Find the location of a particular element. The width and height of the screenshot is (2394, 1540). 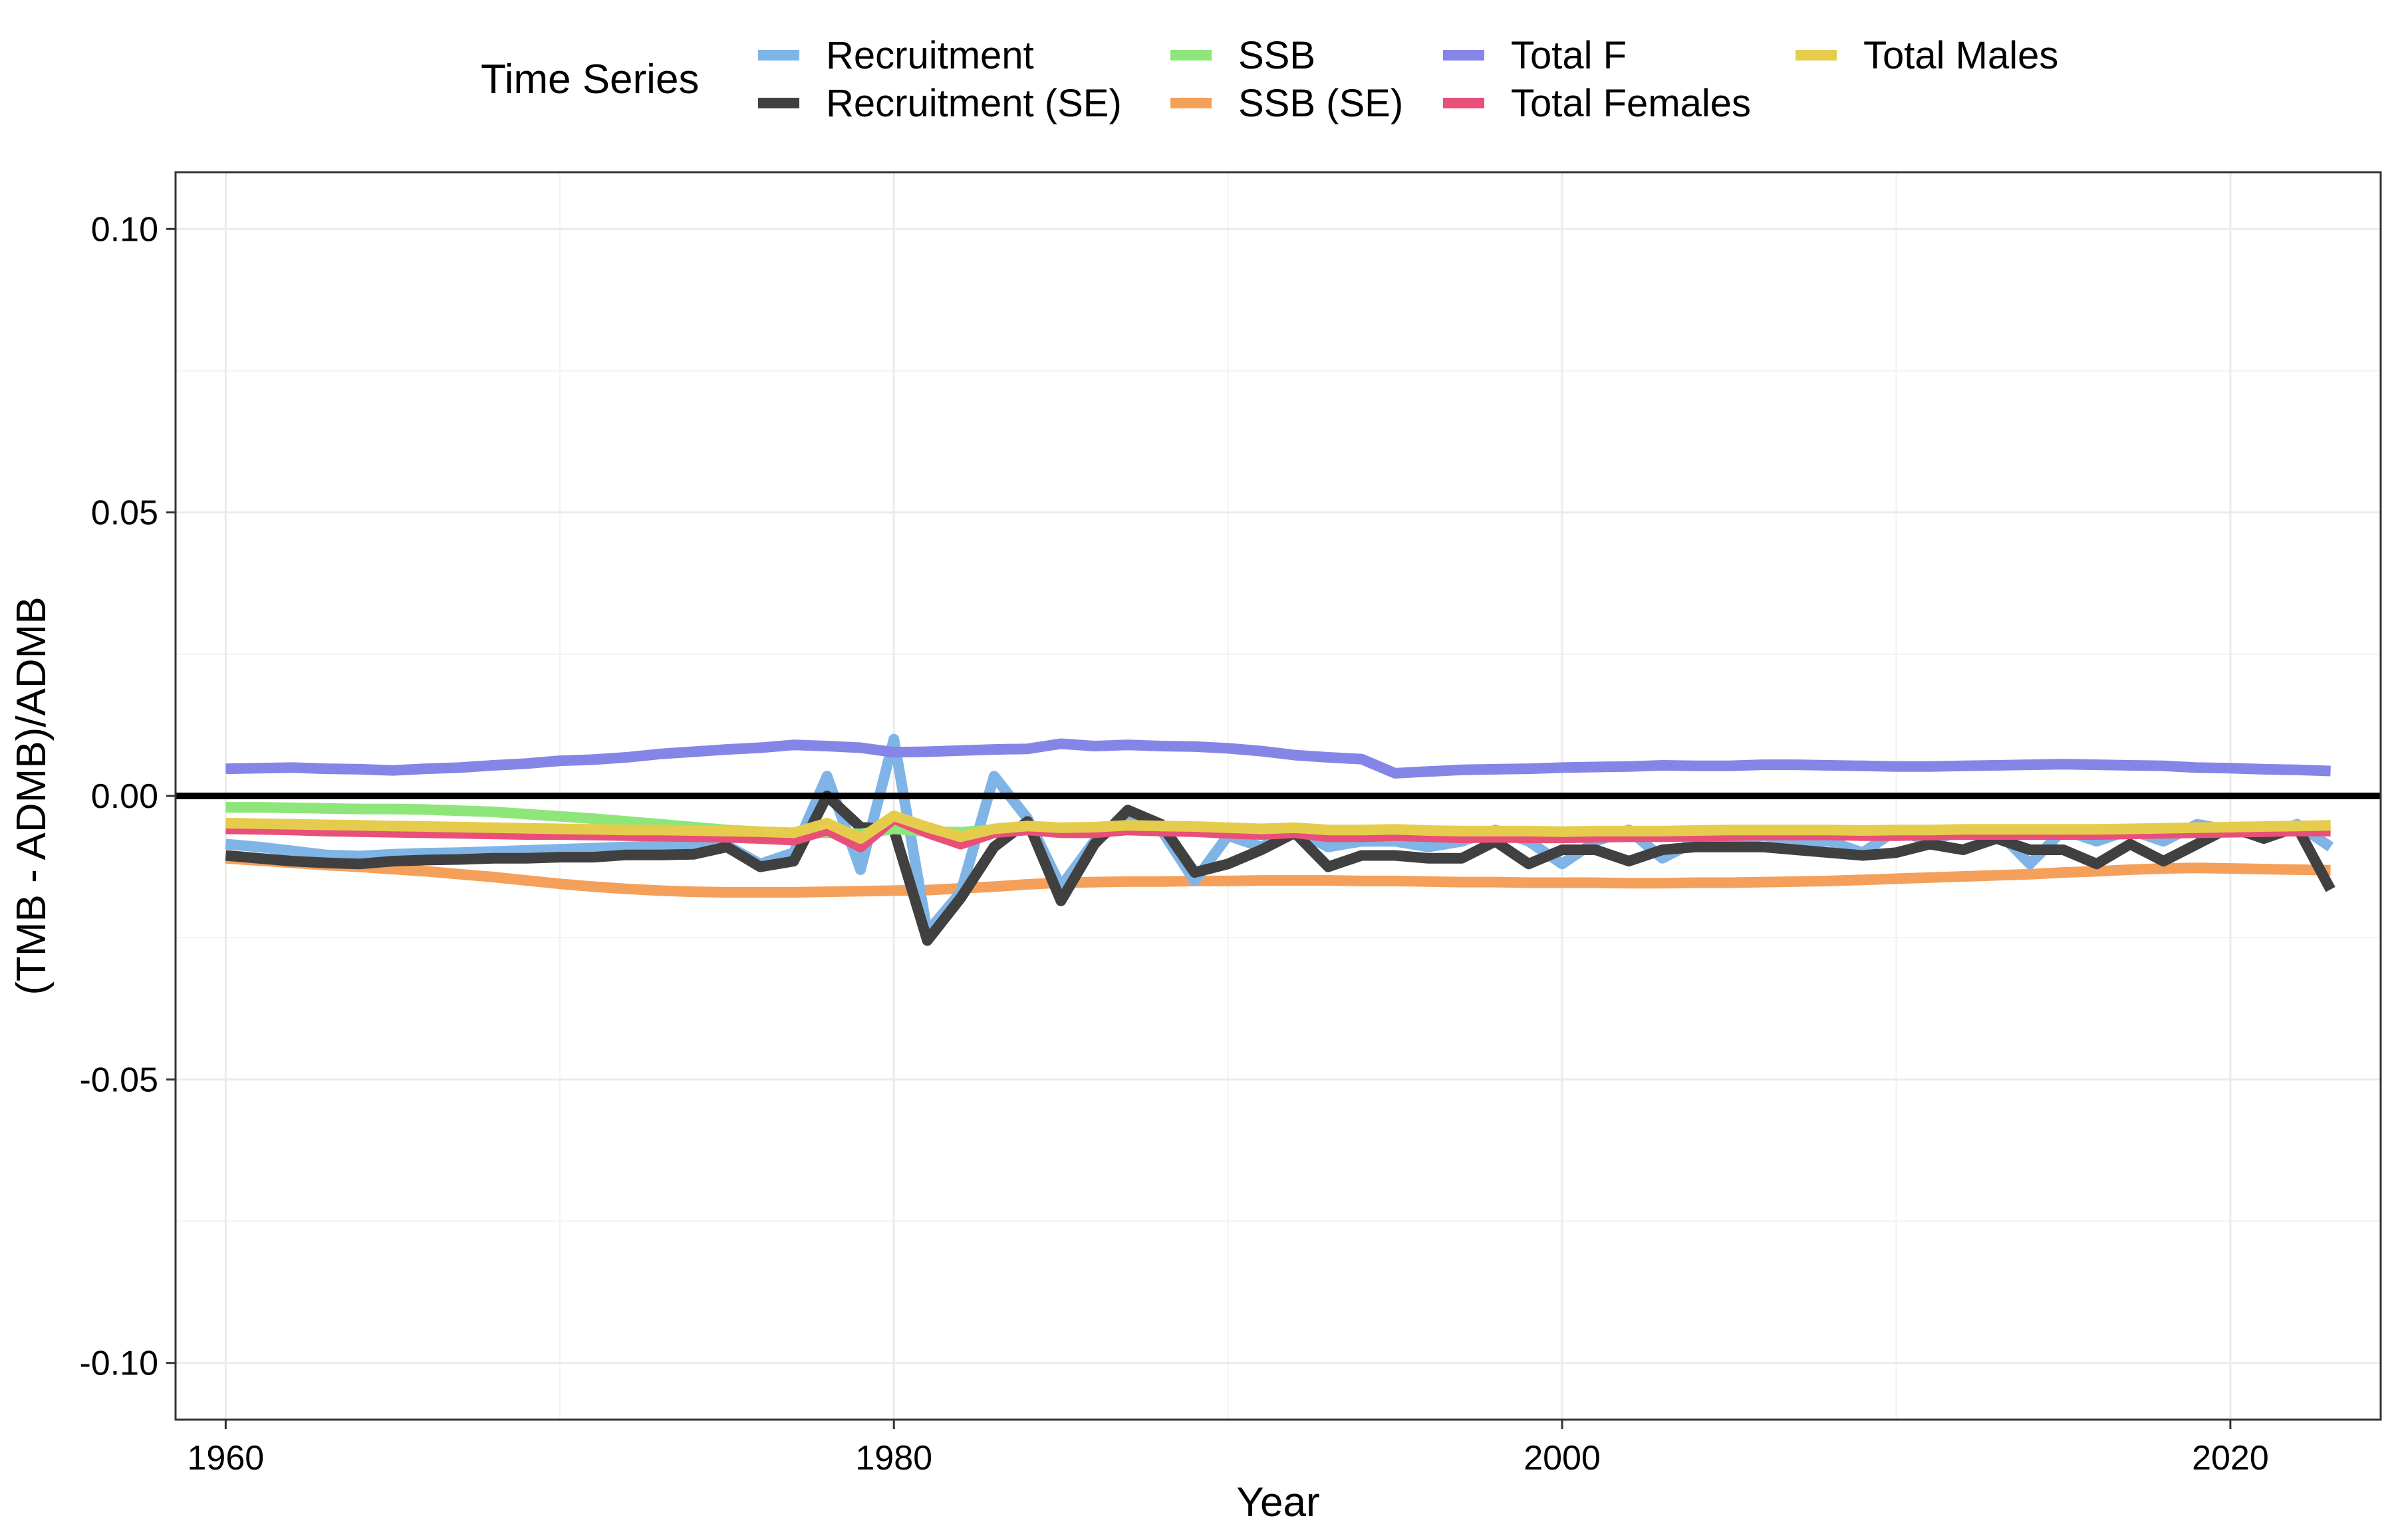

y-tick-label: 0.10 is located at coordinates (124, 229).